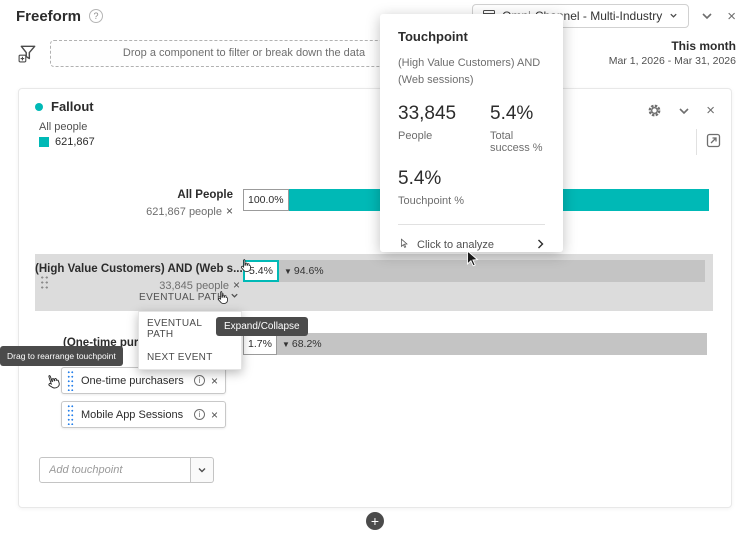  I want to click on date-range-label: This month, so click(703, 46).